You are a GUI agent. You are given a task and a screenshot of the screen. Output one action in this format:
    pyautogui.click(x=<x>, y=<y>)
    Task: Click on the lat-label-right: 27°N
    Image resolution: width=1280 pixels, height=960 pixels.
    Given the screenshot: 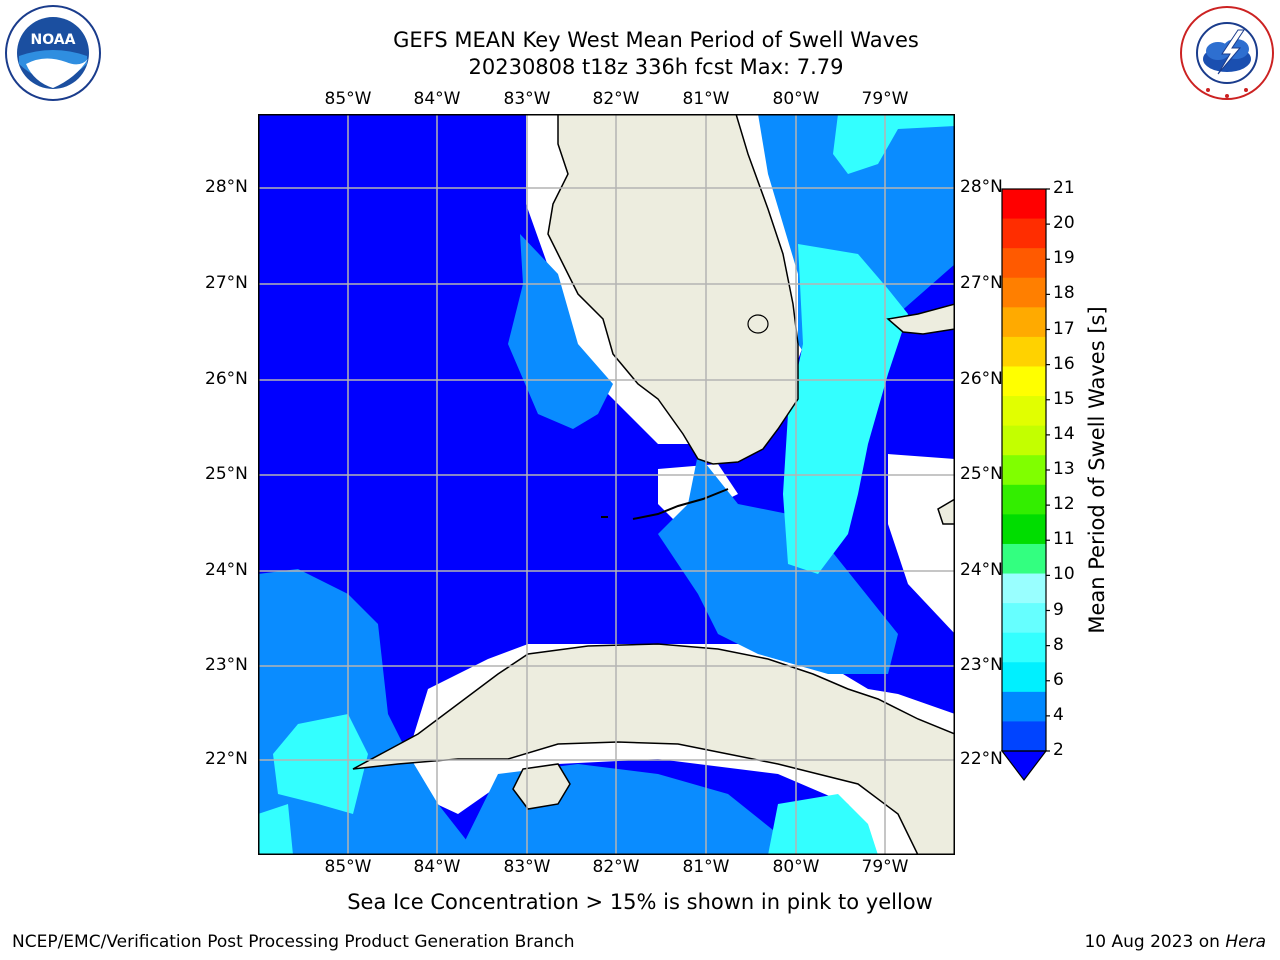 What is the action you would take?
    pyautogui.click(x=981, y=283)
    